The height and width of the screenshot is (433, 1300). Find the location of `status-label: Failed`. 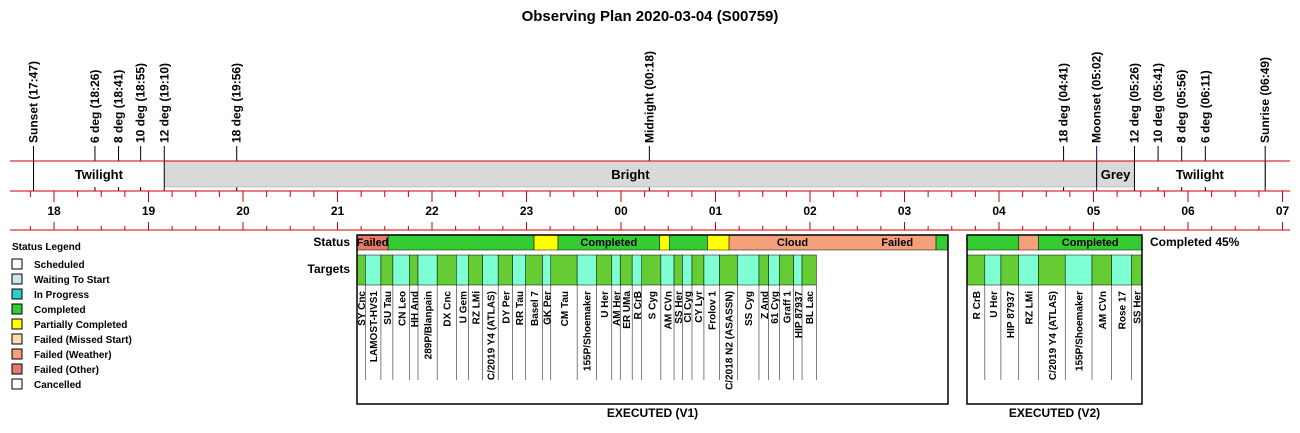

status-label: Failed is located at coordinates (897, 243).